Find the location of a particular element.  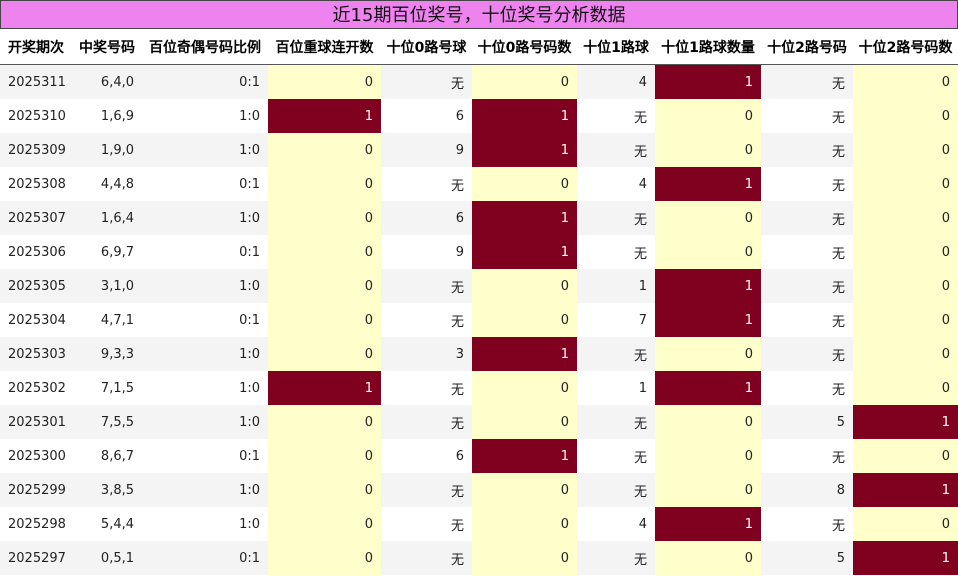

table-row: 2025300 8,6,7 0:1 0 6 1 无 0 无 0 is located at coordinates (479, 456).